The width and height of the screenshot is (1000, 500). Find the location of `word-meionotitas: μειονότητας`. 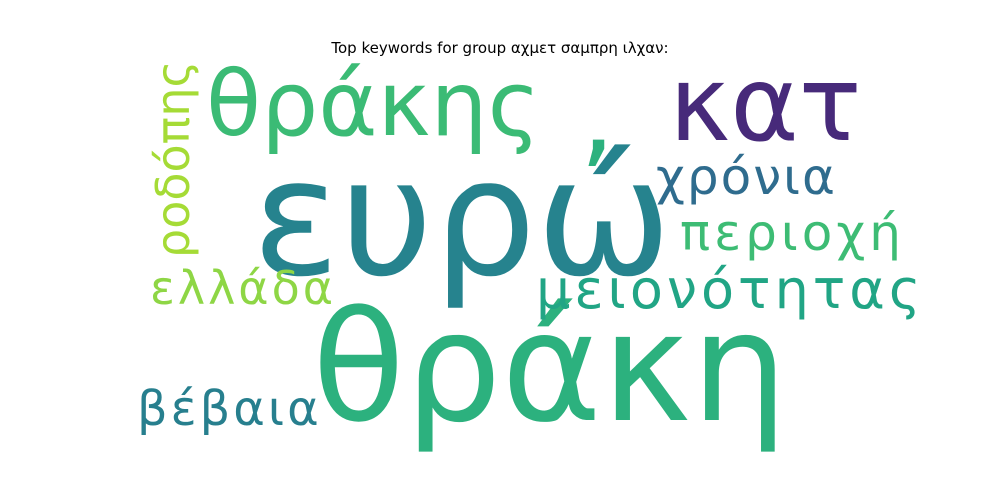

word-meionotitas: μειονότητας is located at coordinates (730, 289).